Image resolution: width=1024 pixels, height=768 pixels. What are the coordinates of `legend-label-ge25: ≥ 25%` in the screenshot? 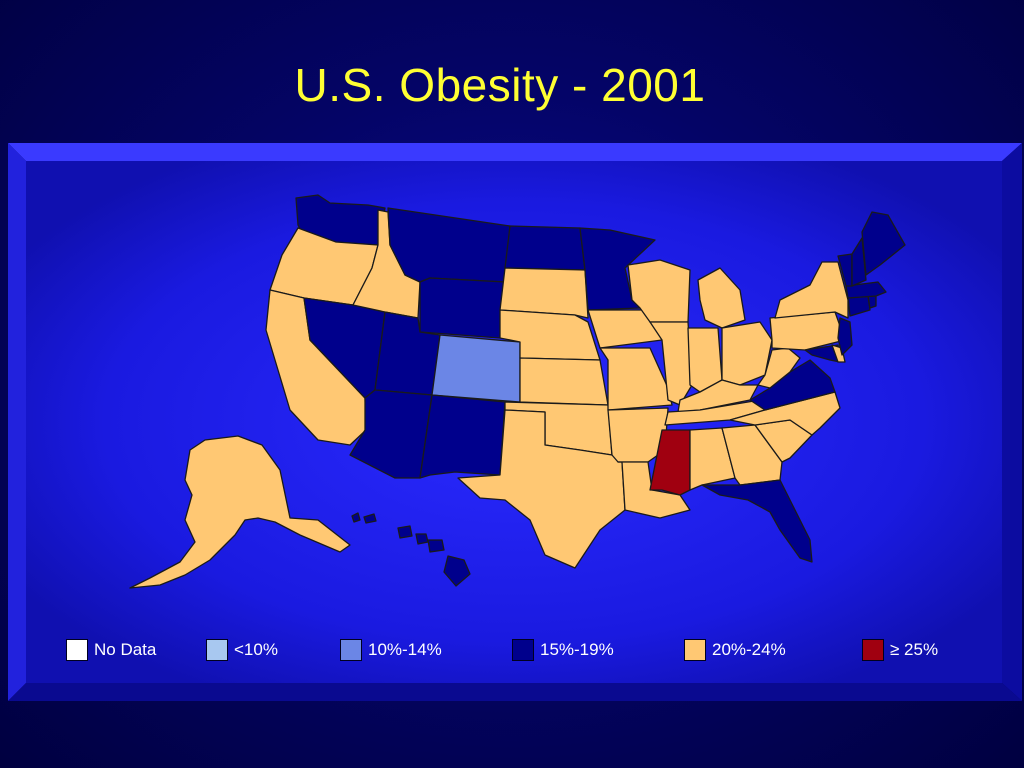 It's located at (914, 649).